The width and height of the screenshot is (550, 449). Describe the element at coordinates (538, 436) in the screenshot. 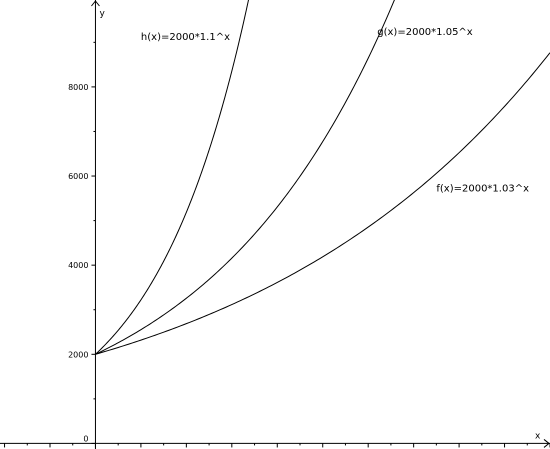

I see `x-axis-label: x` at that location.